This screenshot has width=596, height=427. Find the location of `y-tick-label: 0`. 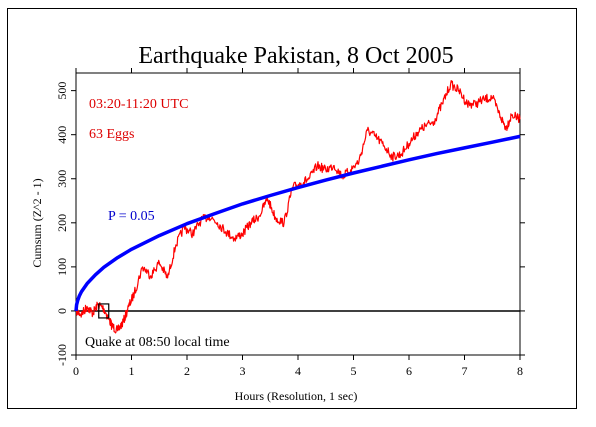

y-tick-label: 0 is located at coordinates (62, 311).